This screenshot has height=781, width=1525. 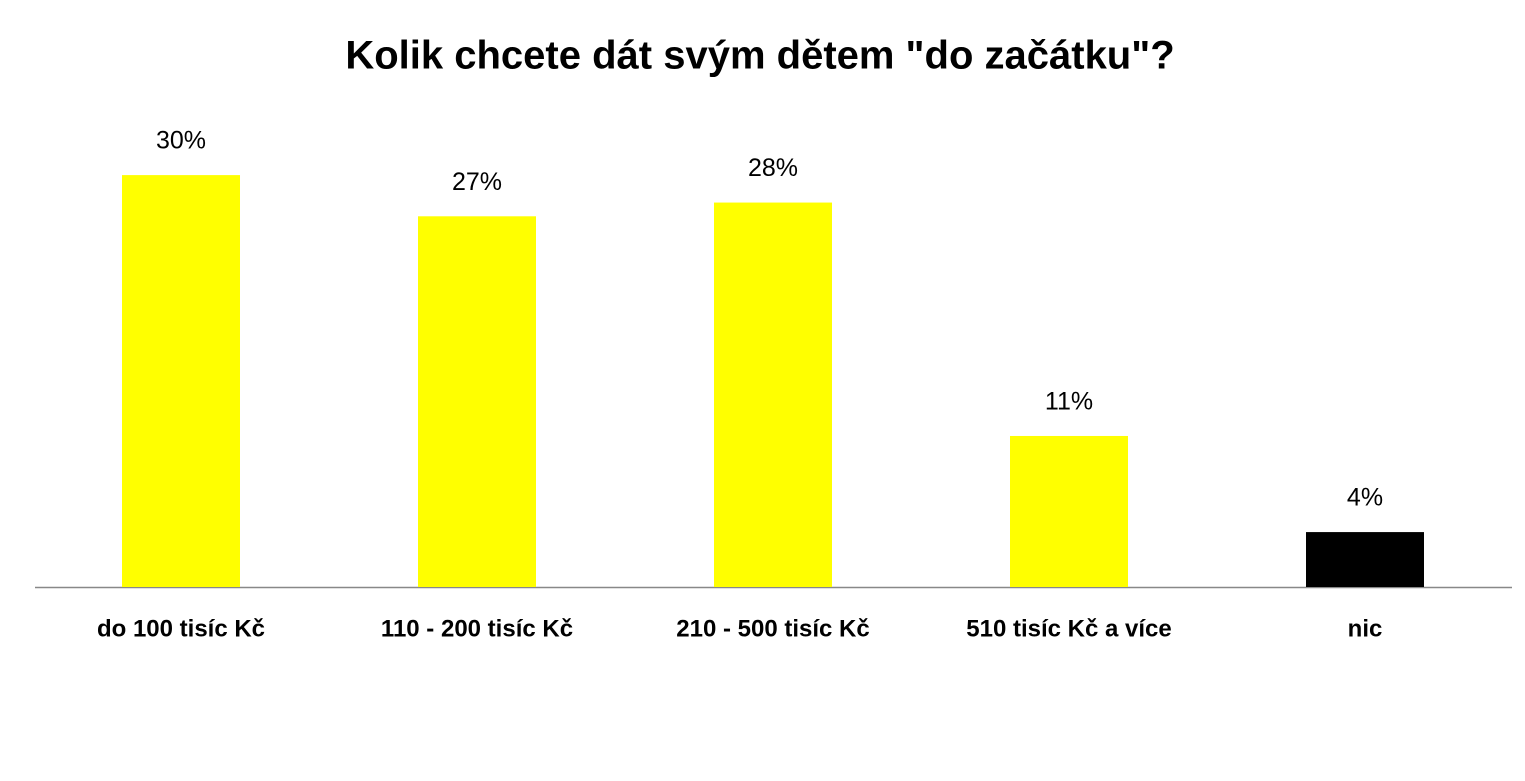 I want to click on x-tick-label: do 100 tisíc Kč, so click(x=181, y=628).